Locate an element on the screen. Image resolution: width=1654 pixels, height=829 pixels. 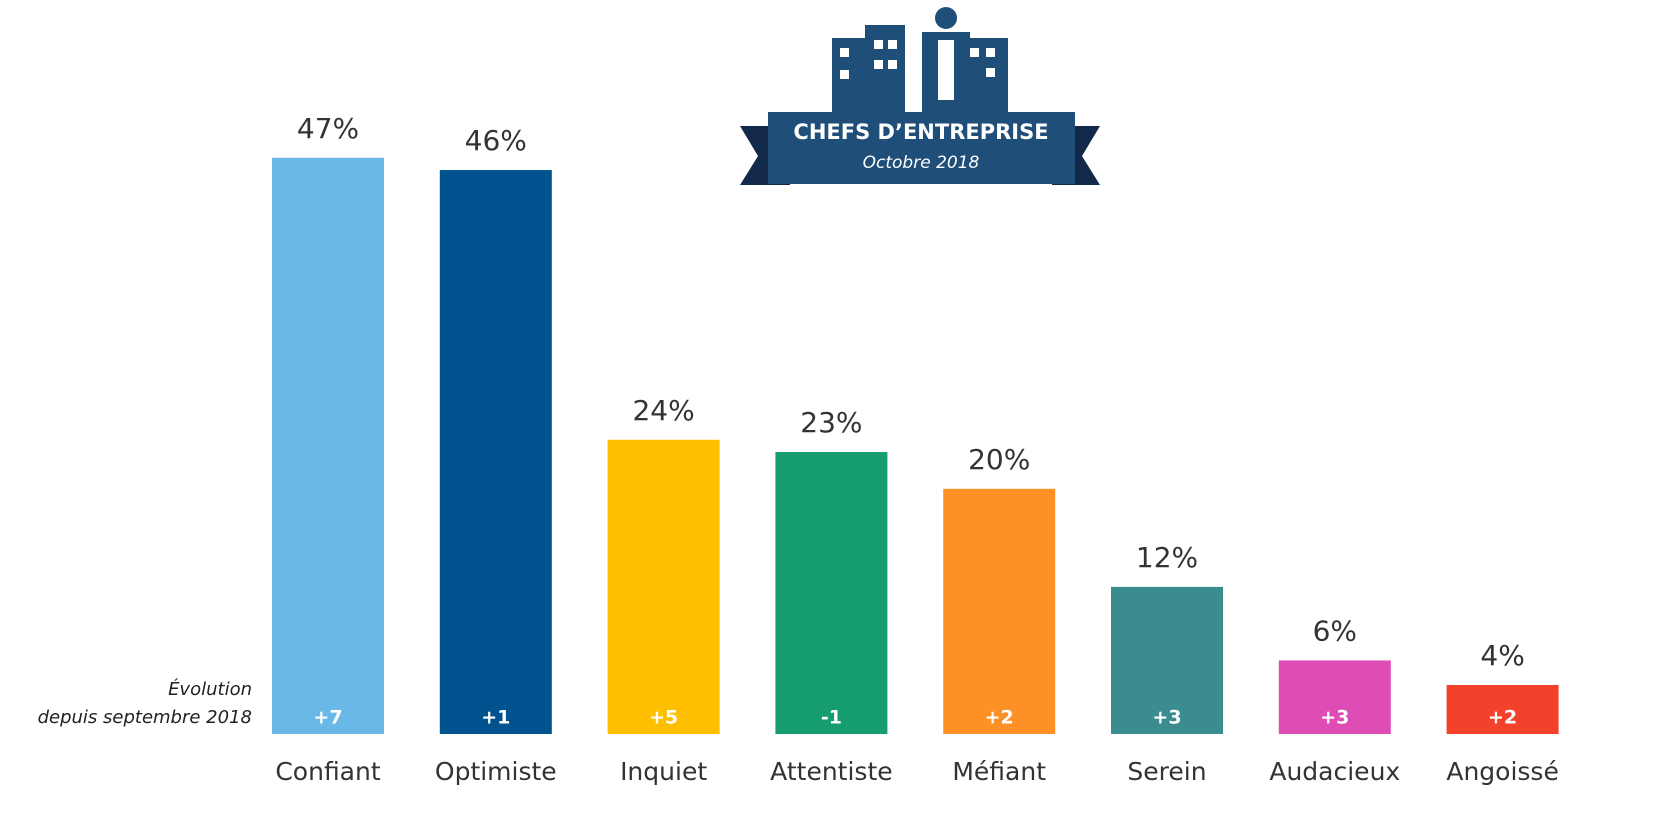
value-label: 12% is located at coordinates (1167, 557).